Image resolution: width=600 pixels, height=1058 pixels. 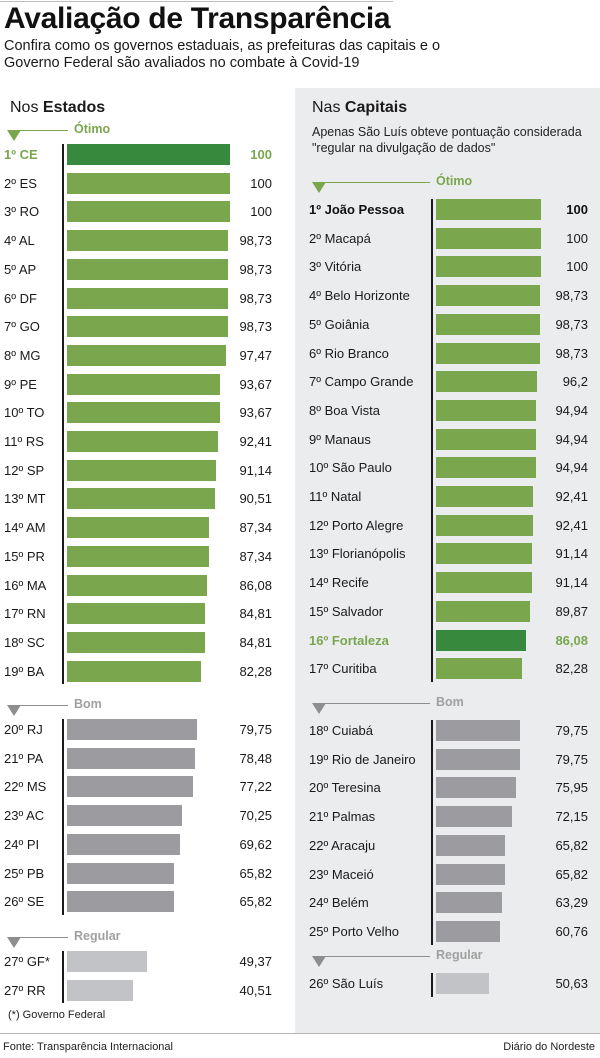 I want to click on state-axis-line-regular, so click(x=63, y=977).